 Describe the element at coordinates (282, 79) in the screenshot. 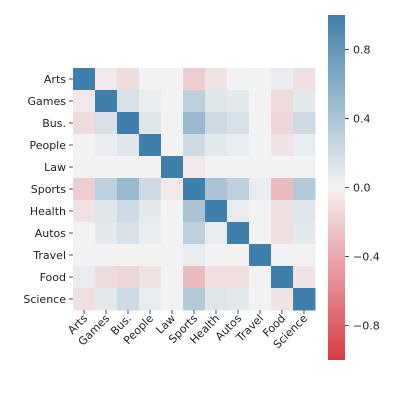

I see `heatmap-cell-arts-food` at that location.